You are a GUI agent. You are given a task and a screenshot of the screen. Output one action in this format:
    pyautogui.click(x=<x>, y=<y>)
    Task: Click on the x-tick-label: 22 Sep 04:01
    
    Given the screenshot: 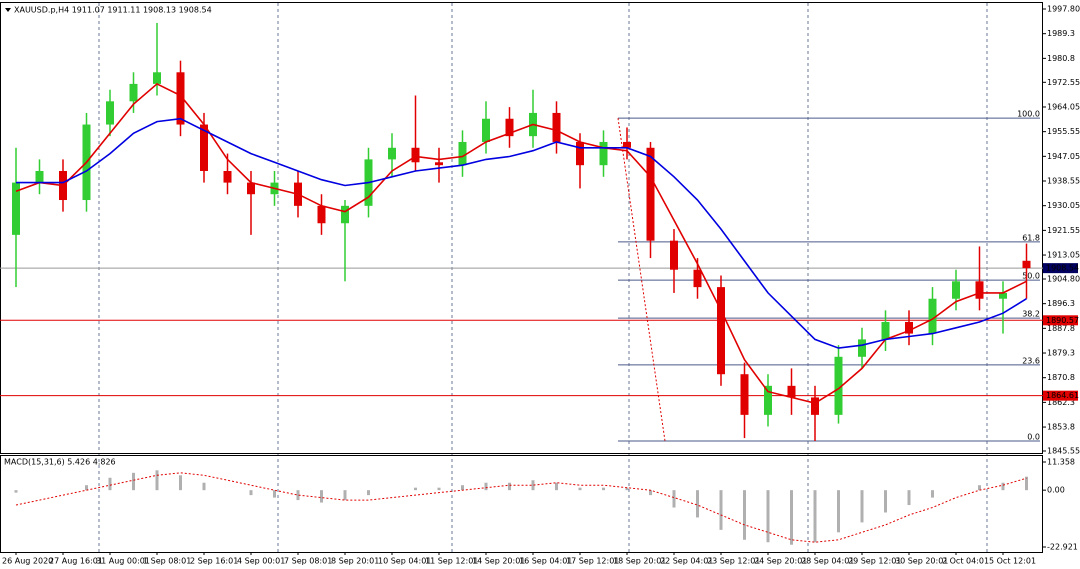 What is the action you would take?
    pyautogui.click(x=686, y=561)
    